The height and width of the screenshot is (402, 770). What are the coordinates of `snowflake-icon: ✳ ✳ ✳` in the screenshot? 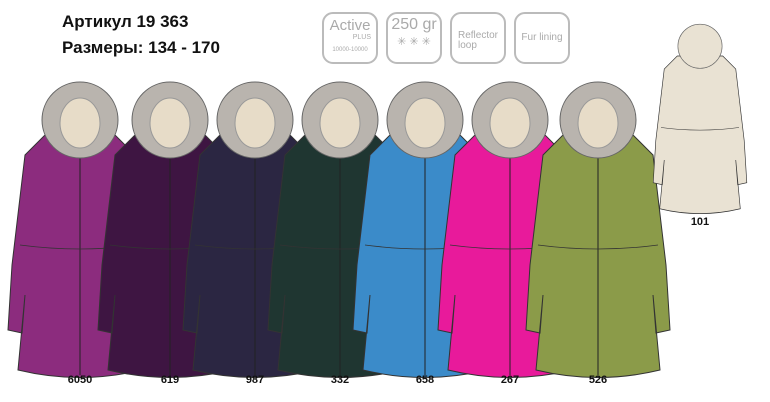 It's located at (414, 42).